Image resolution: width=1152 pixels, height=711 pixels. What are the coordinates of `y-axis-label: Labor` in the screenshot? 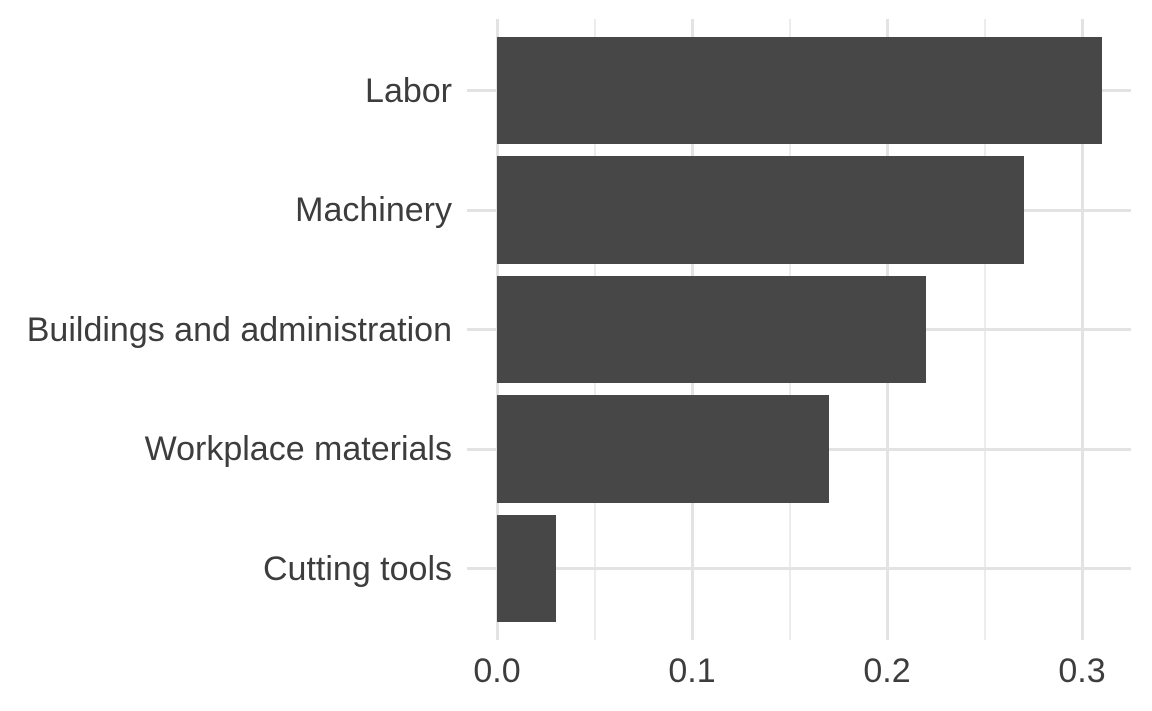 It's located at (408, 90).